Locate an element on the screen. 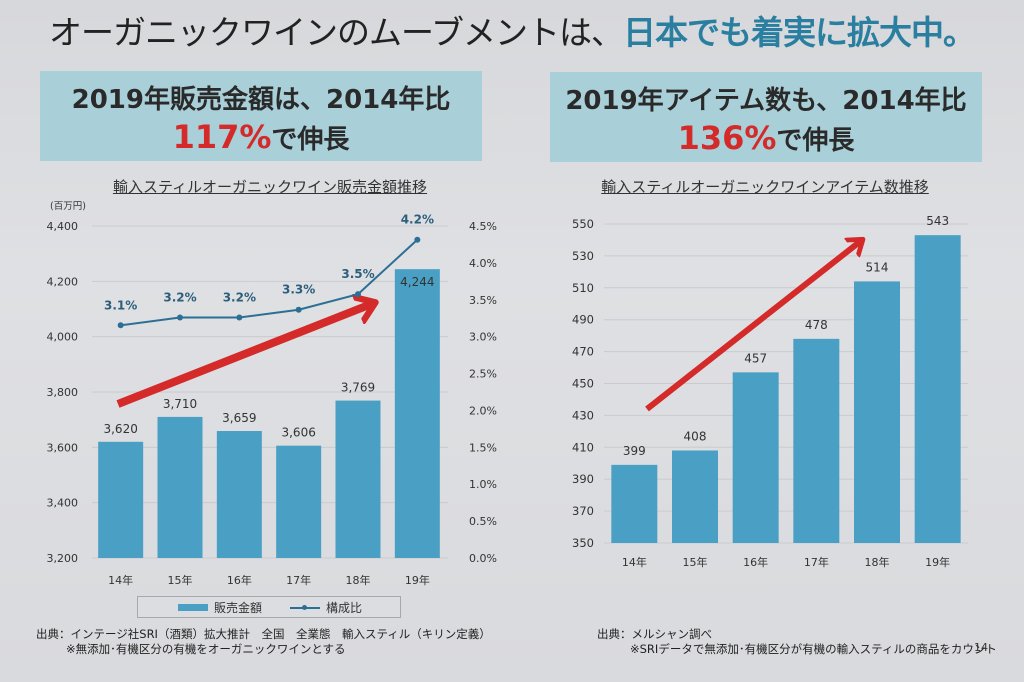 The width and height of the screenshot is (1024, 682). sales-y2-tick-label: 2.5% is located at coordinates (483, 374).